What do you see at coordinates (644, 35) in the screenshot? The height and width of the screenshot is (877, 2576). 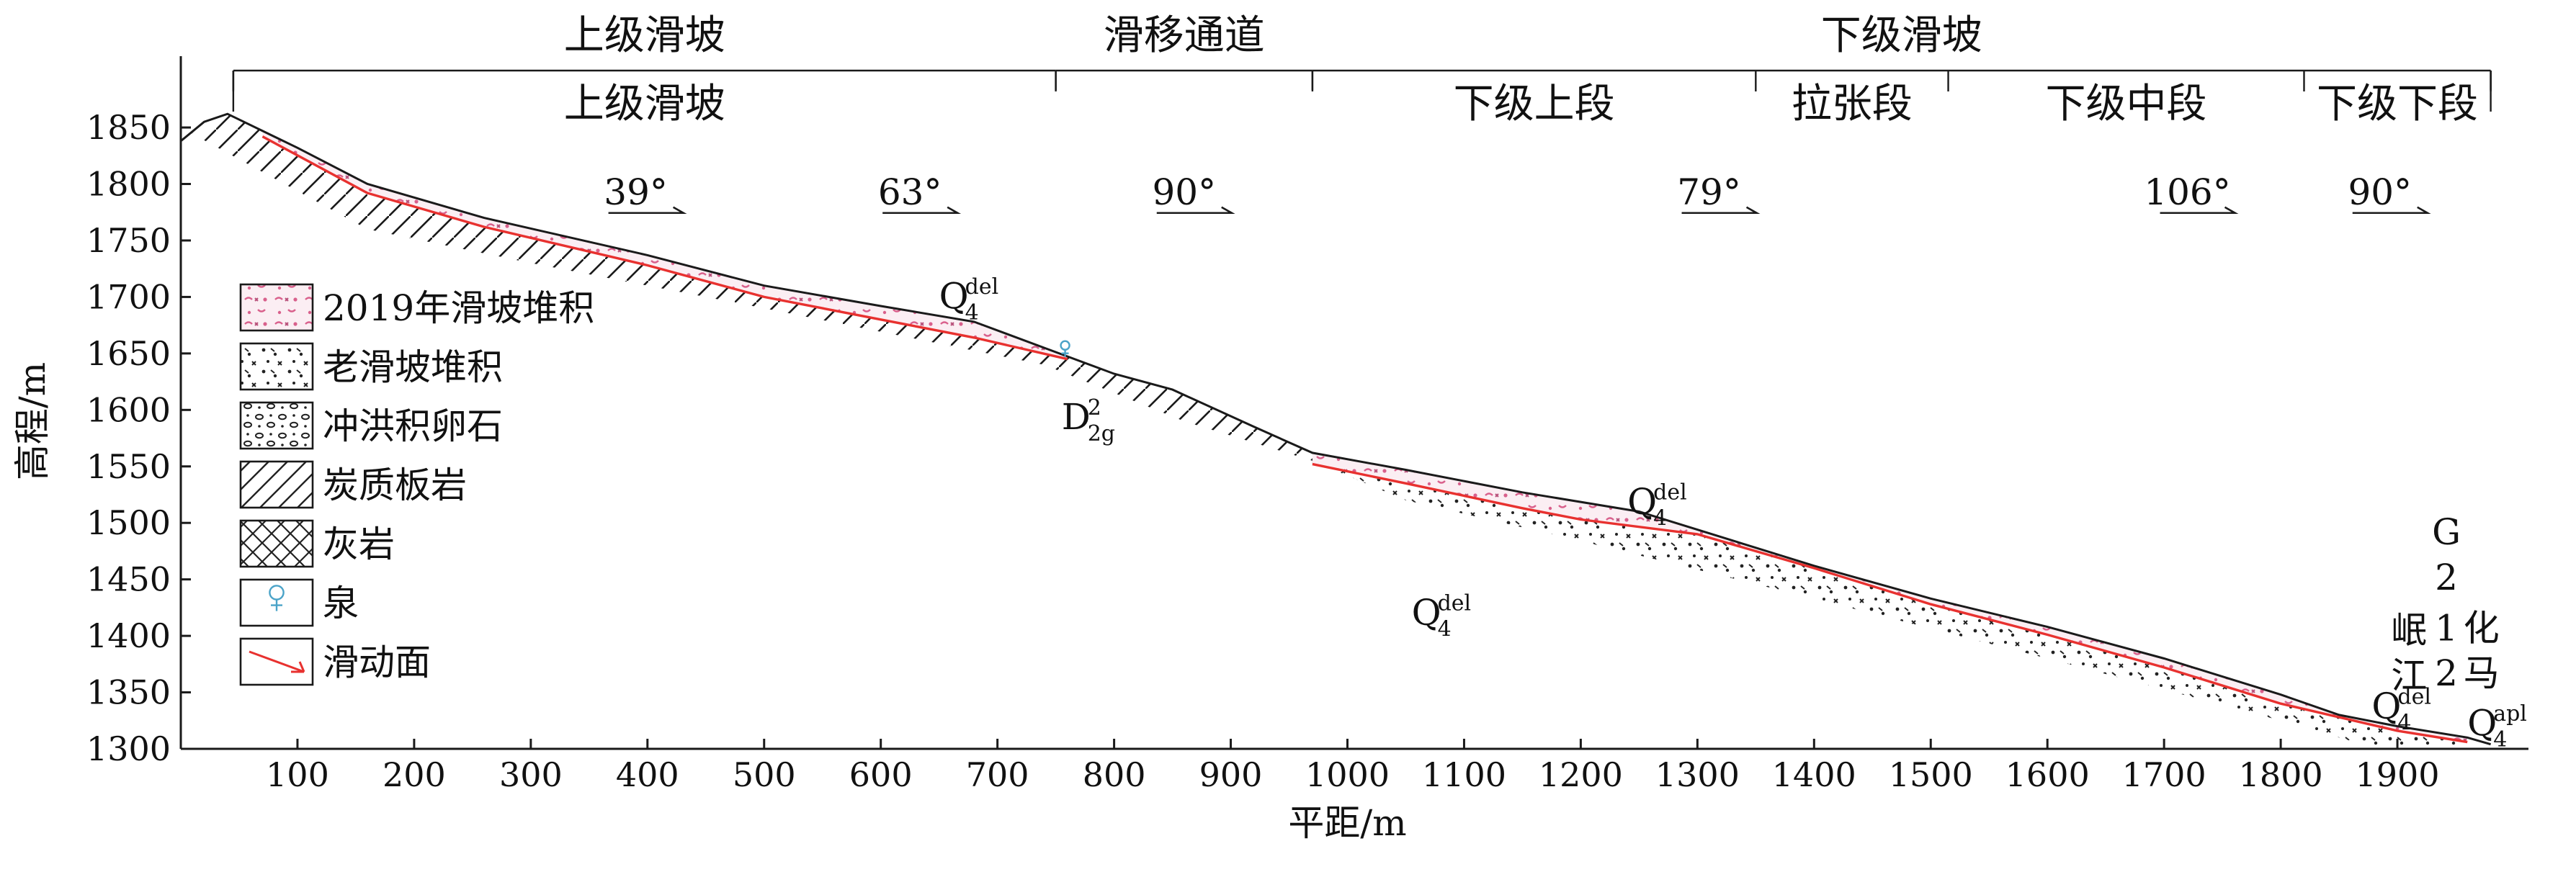 I see `zone-top-label: 上级滑坡` at bounding box center [644, 35].